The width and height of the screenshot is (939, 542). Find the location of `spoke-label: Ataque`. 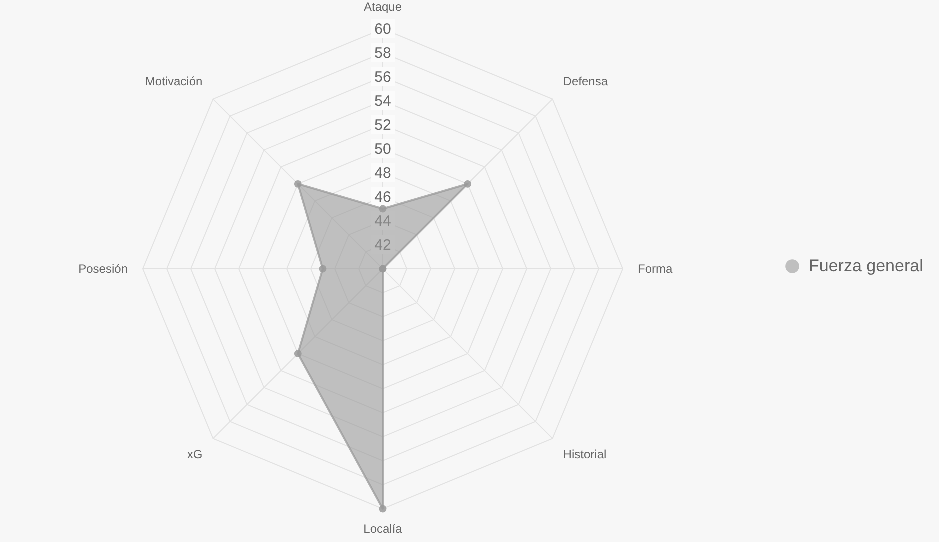

spoke-label: Ataque is located at coordinates (383, 7).